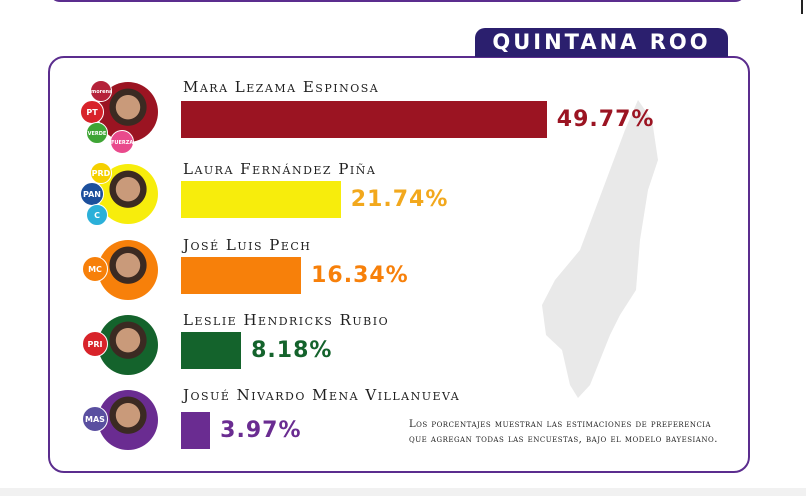  Describe the element at coordinates (128, 202) in the screenshot. I see `candidate-avatar-group: PRD PAN C` at that location.